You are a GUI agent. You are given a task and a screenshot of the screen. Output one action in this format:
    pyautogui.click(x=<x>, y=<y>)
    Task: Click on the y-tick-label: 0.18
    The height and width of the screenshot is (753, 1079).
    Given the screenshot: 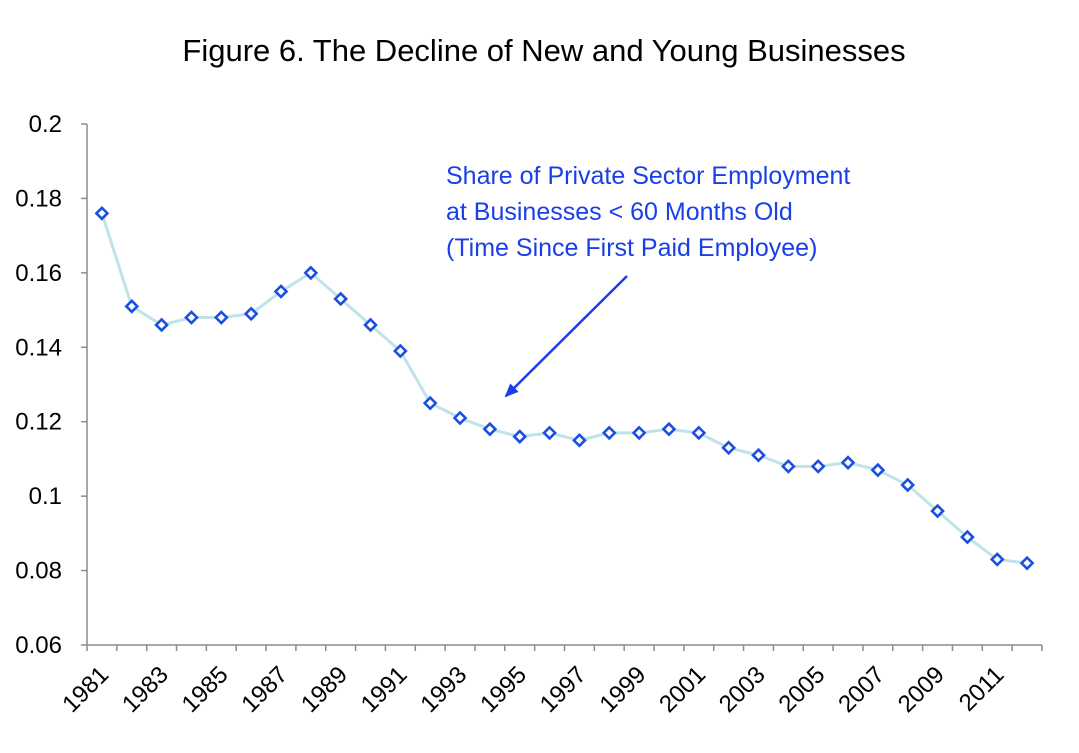 What is the action you would take?
    pyautogui.click(x=38, y=198)
    